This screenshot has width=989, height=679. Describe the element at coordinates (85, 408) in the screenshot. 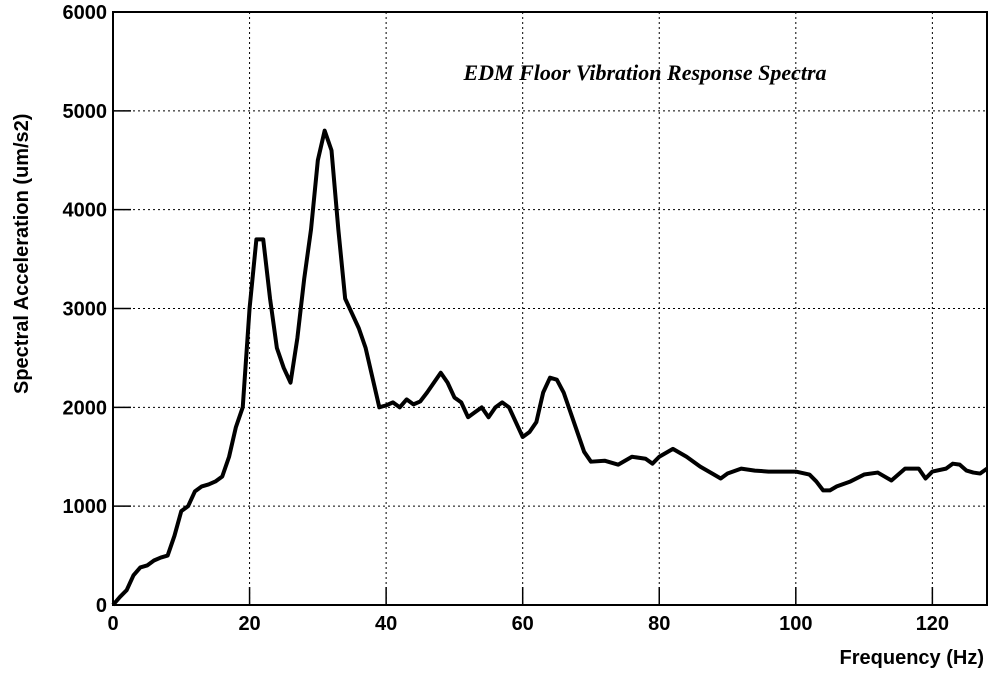

I see `y-tick-label: 2000` at that location.